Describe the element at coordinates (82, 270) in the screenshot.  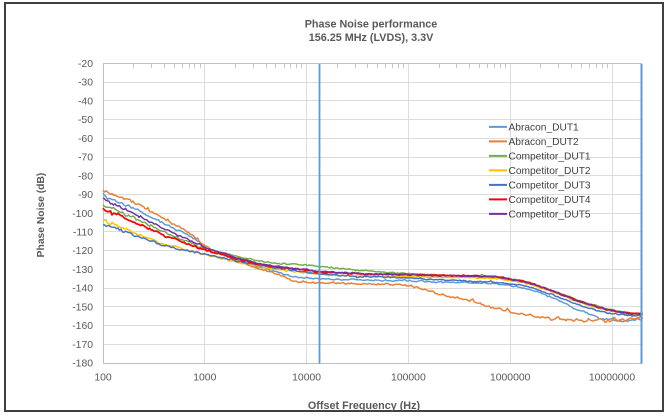
I see `svg-text: -130` at that location.